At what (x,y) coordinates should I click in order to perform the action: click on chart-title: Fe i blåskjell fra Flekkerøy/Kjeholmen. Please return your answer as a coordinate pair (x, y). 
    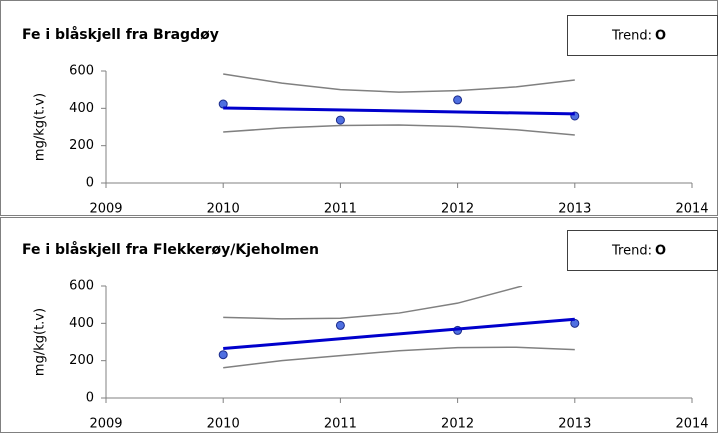
    Looking at the image, I should click on (170, 249).